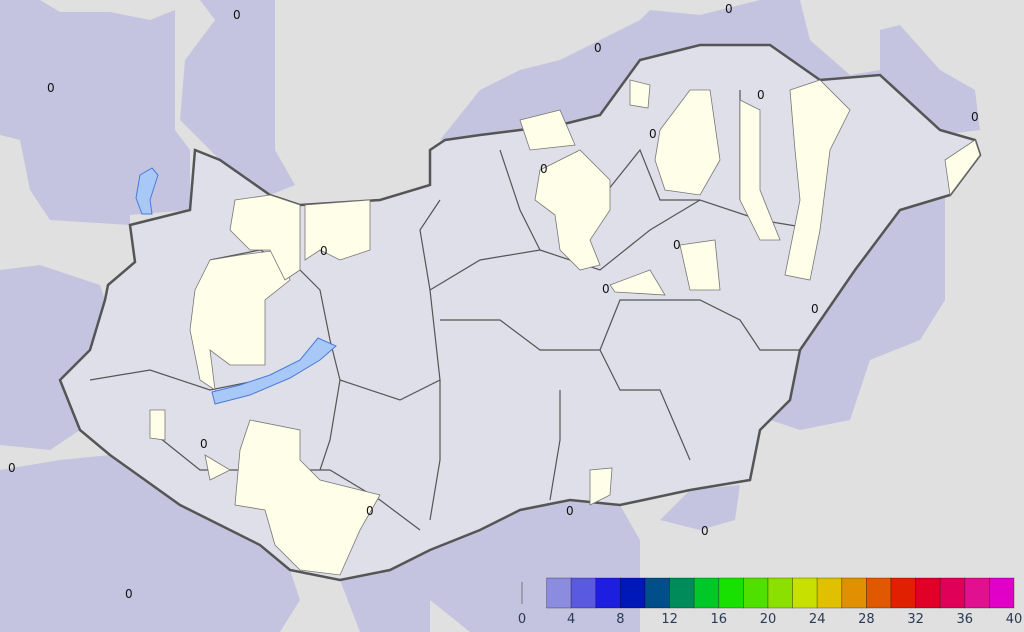 The height and width of the screenshot is (632, 1024). I want to click on legend-tick-label: 28, so click(866, 619).